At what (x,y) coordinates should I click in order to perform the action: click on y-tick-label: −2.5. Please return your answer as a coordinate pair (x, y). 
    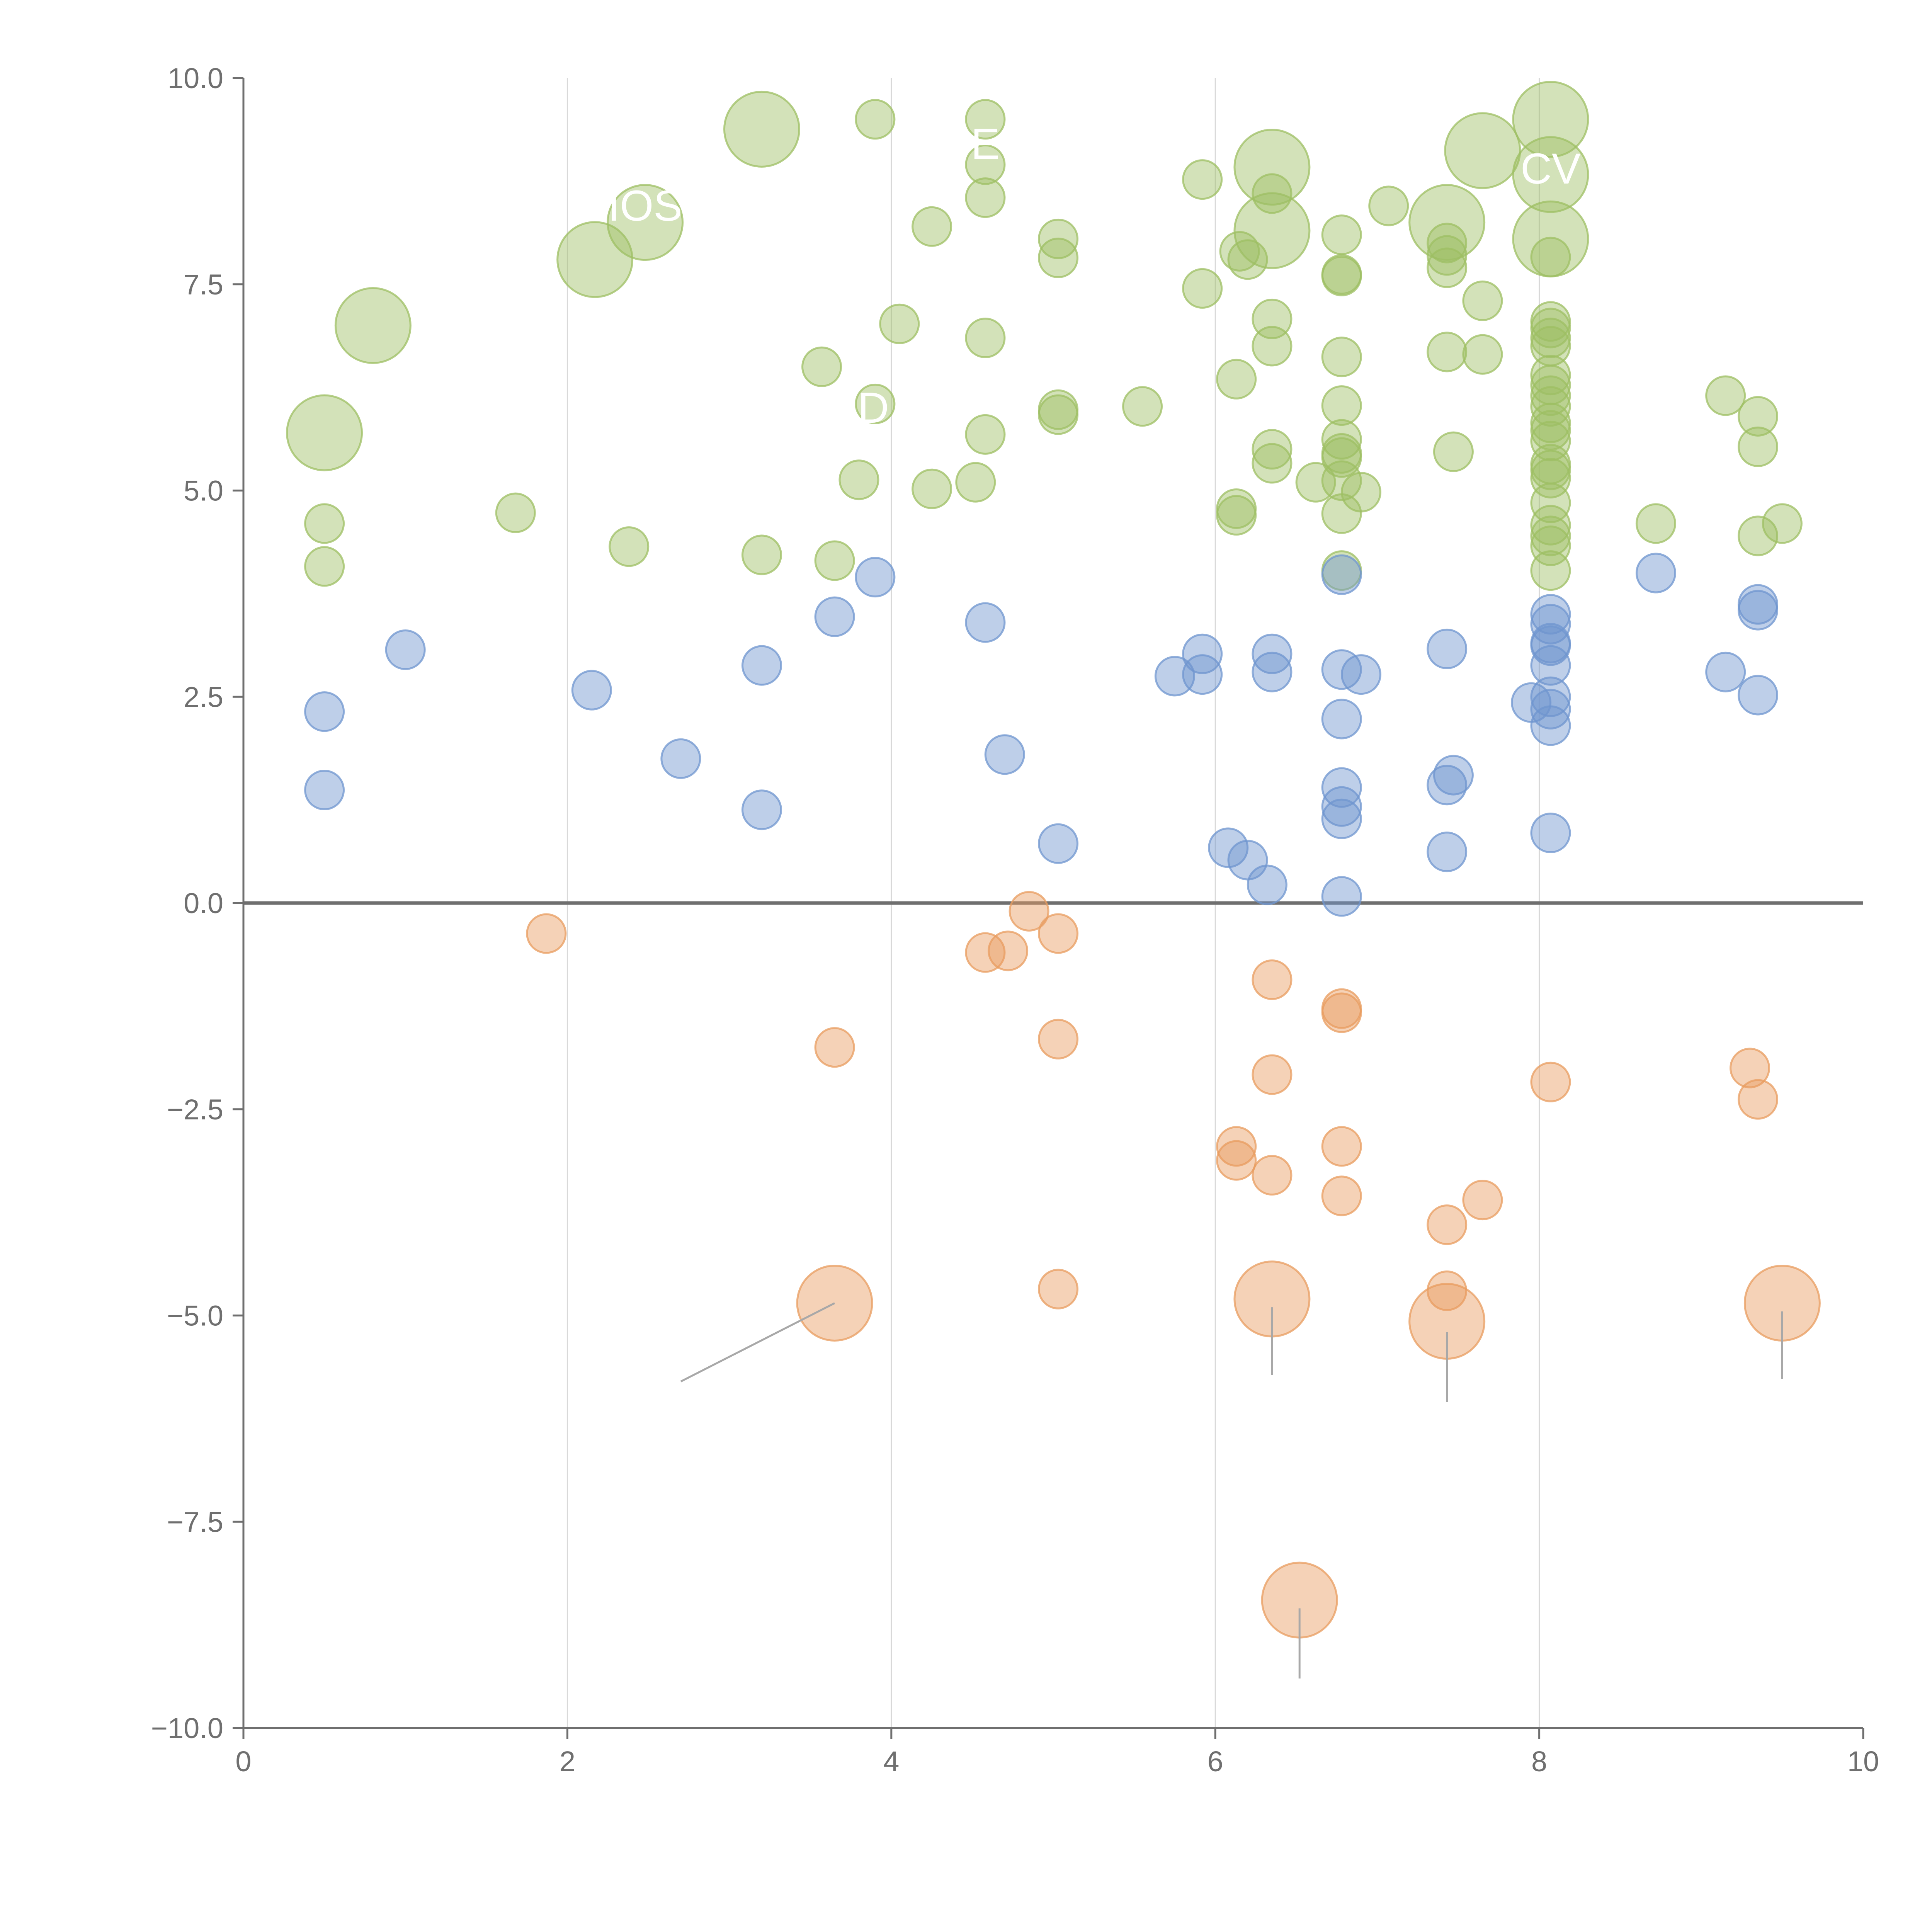
    Looking at the image, I should click on (195, 1110).